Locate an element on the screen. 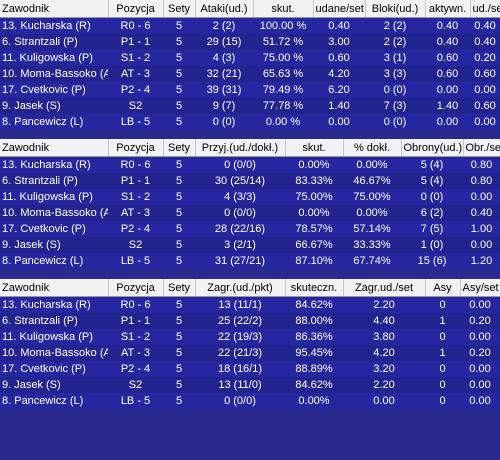 This screenshot has height=460, width=500. column-header-aces-per-set: Asy/set is located at coordinates (480, 288).